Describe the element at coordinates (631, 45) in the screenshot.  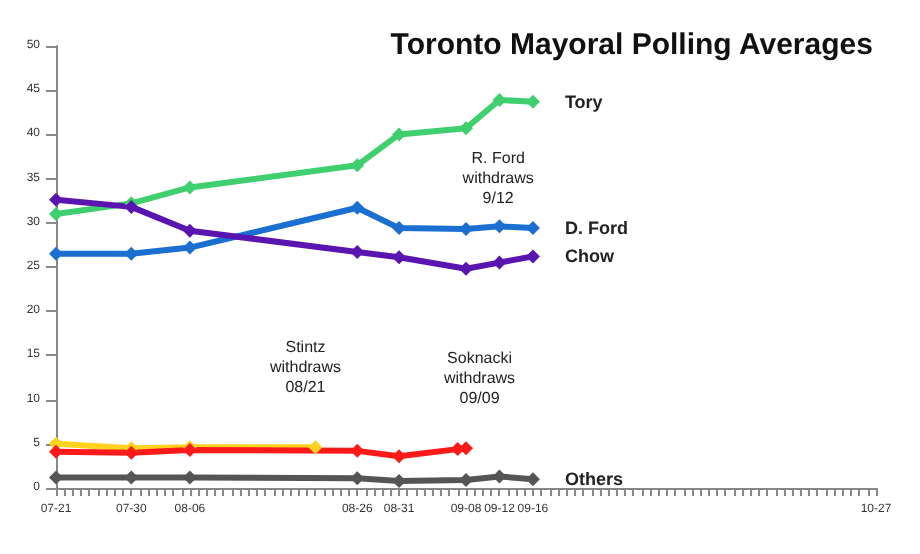
I see `chart-title: Toronto Mayoral Polling Averages` at that location.